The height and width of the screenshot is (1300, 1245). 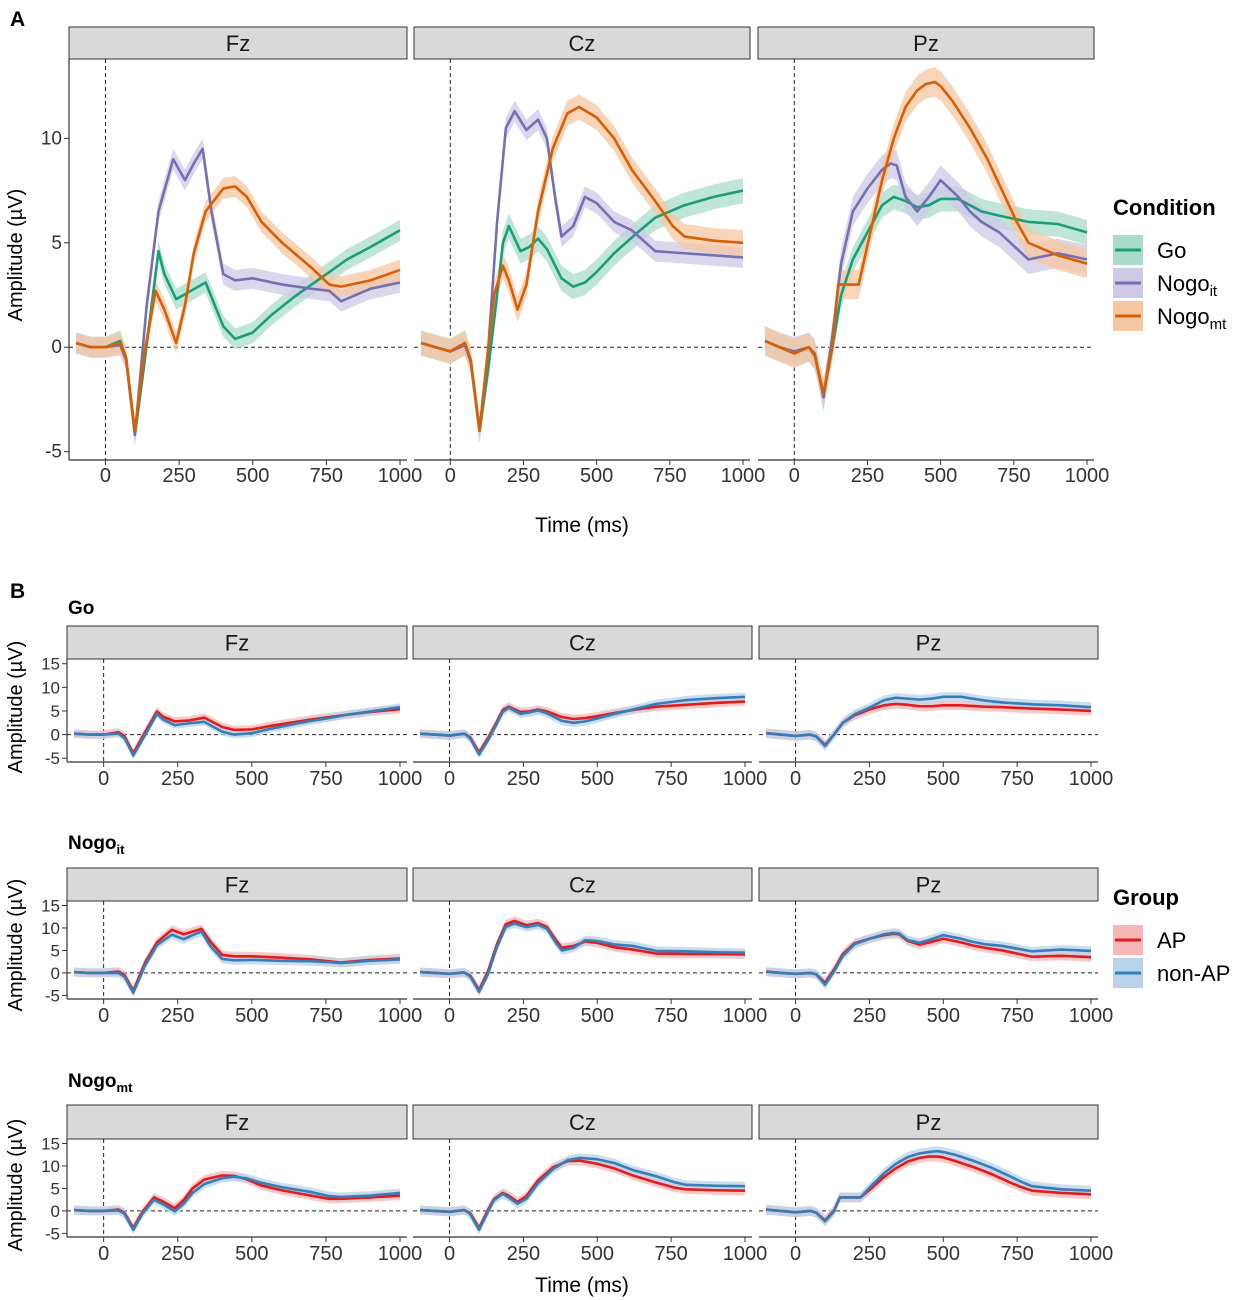 I want to click on ribbon-nogo_it, so click(x=926, y=280).